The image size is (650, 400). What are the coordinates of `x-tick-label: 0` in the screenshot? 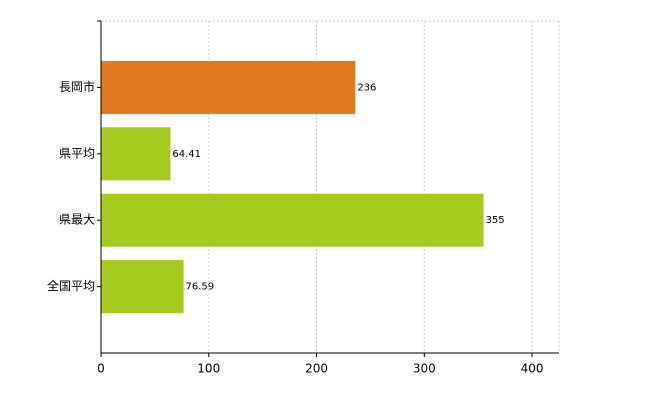 It's located at (101, 369).